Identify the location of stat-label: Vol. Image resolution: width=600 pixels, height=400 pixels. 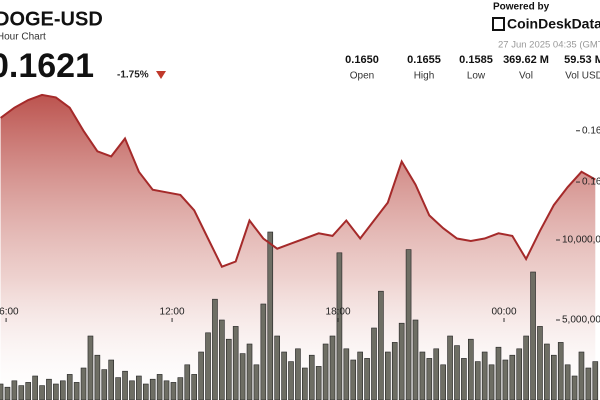
(526, 76).